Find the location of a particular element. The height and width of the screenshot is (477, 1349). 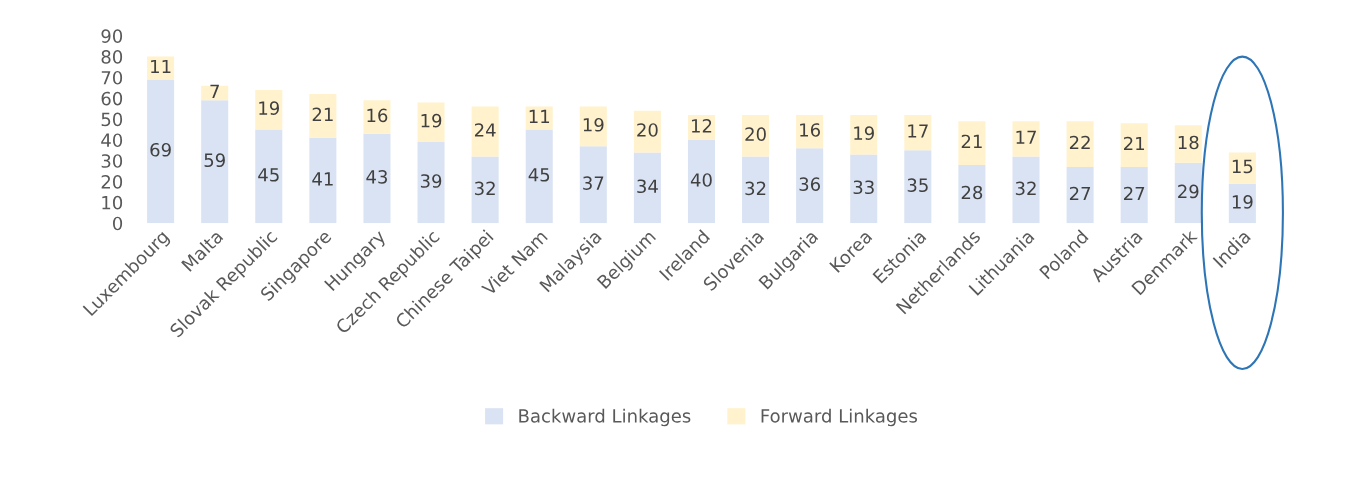

data-label: 28 is located at coordinates (972, 192).